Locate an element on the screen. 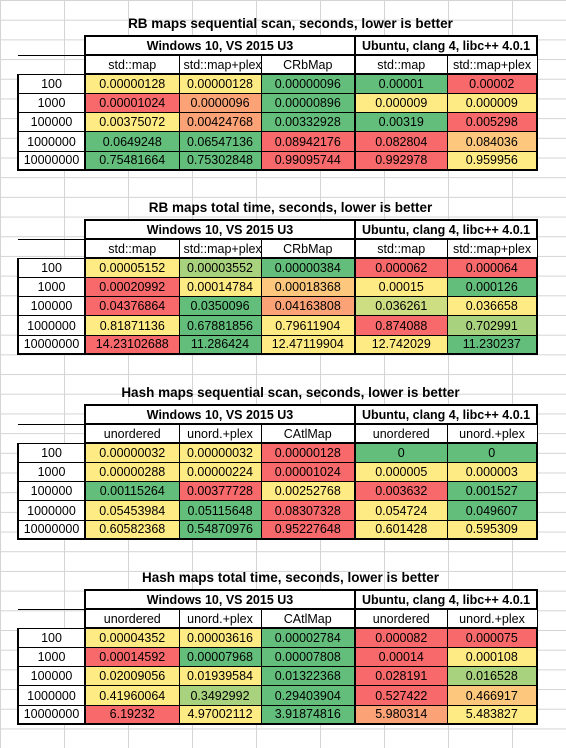 This screenshot has height=748, width=566. value-cell: 0.0000096 is located at coordinates (220, 103).